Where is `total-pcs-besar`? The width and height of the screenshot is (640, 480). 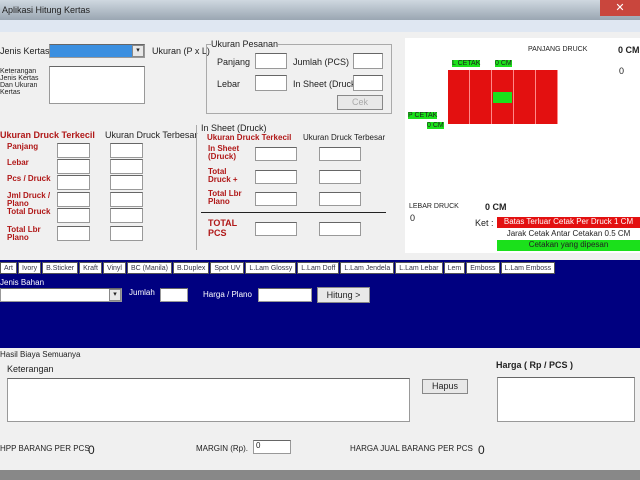
total-pcs-besar is located at coordinates (340, 229).